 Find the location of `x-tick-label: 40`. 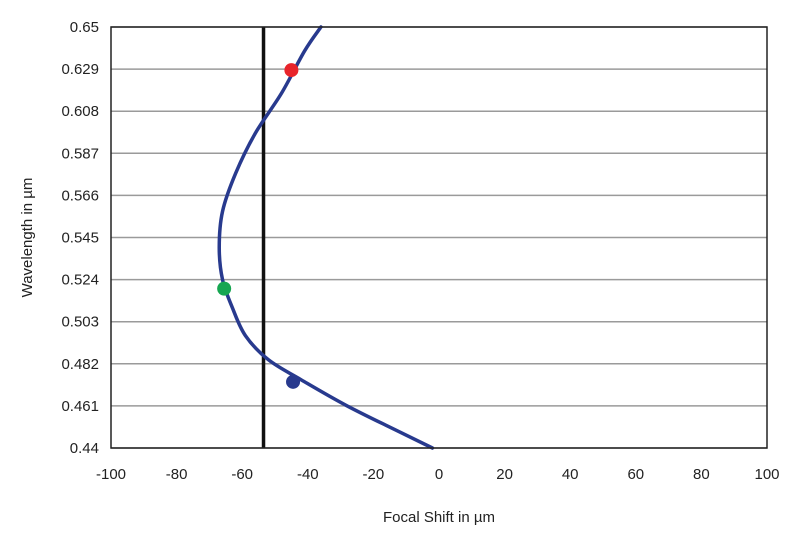

x-tick-label: 40 is located at coordinates (570, 474).